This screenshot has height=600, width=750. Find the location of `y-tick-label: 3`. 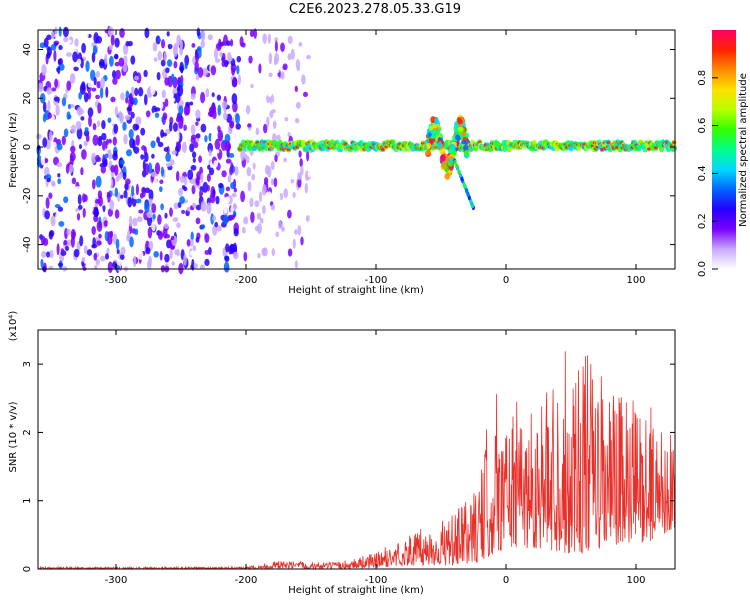

y-tick-label: 3 is located at coordinates (27, 364).